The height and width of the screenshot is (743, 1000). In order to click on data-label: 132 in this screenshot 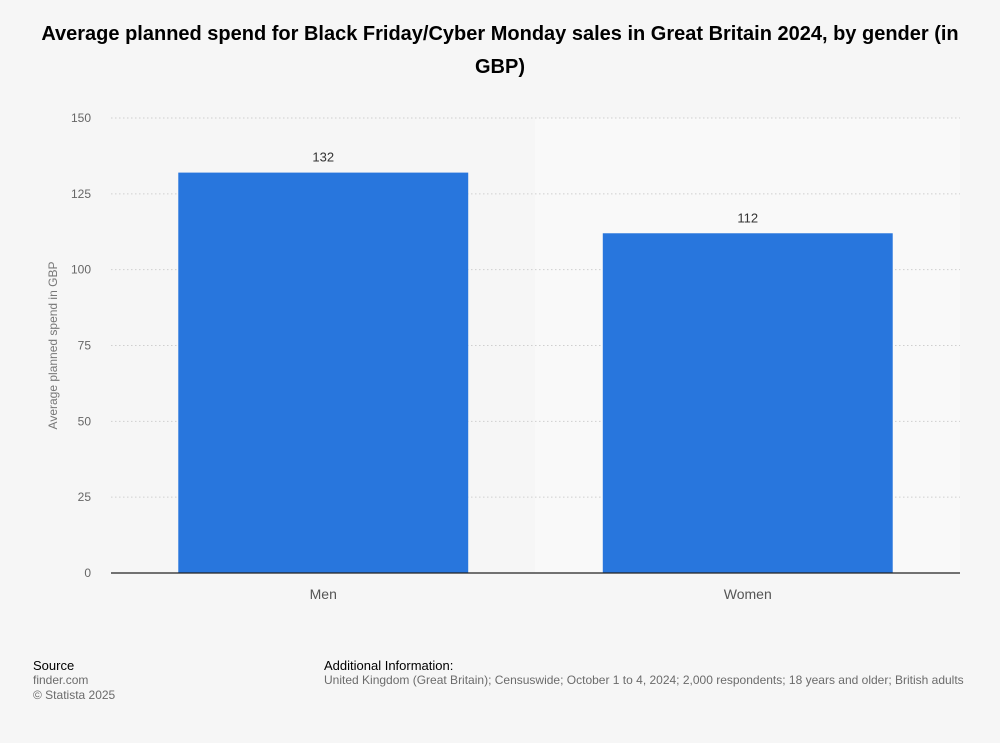, I will do `click(323, 157)`.